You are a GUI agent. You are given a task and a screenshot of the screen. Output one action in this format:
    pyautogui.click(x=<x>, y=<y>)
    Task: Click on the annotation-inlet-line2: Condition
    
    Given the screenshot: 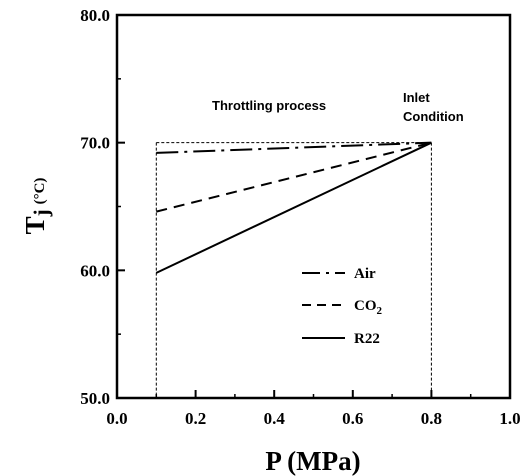 What is the action you would take?
    pyautogui.click(x=433, y=116)
    